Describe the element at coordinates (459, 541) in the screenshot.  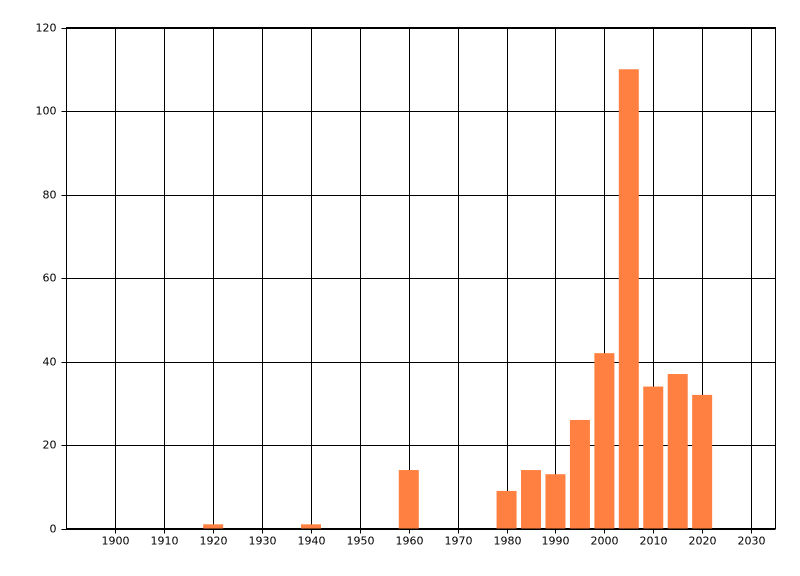
I see `x-tick-label: 1970` at that location.